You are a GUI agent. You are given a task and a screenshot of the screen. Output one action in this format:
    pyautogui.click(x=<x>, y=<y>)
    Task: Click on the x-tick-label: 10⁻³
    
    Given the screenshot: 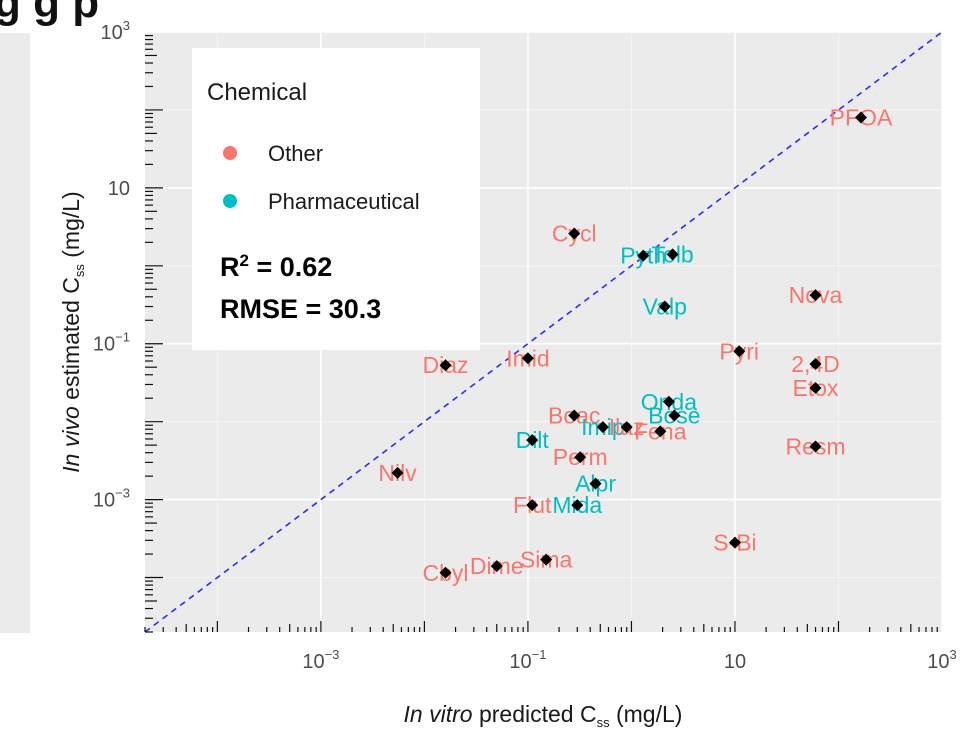 What is the action you would take?
    pyautogui.click(x=320, y=660)
    